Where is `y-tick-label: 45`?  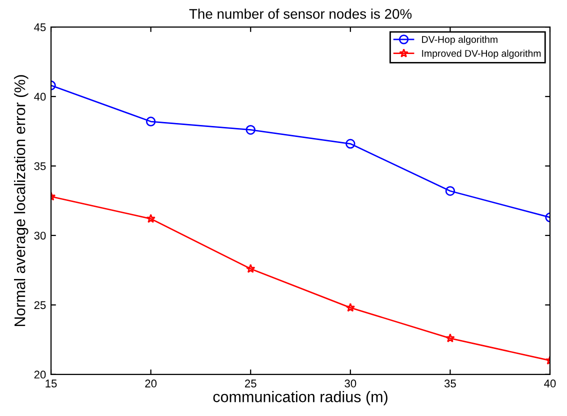
y-tick-label: 45 is located at coordinates (40, 27).